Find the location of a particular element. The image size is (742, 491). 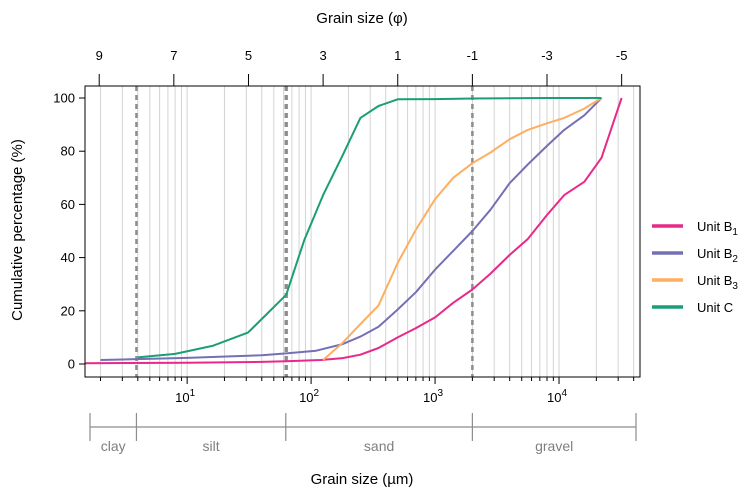

y-tick-label: 80 is located at coordinates (68, 151).